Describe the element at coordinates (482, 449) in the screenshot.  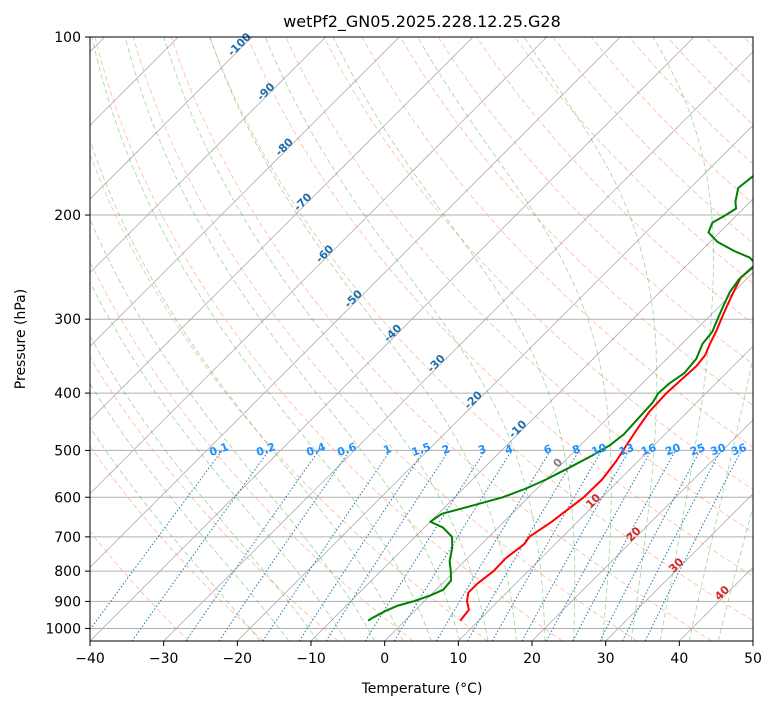
I see `mixing-ratio-label: 3` at that location.